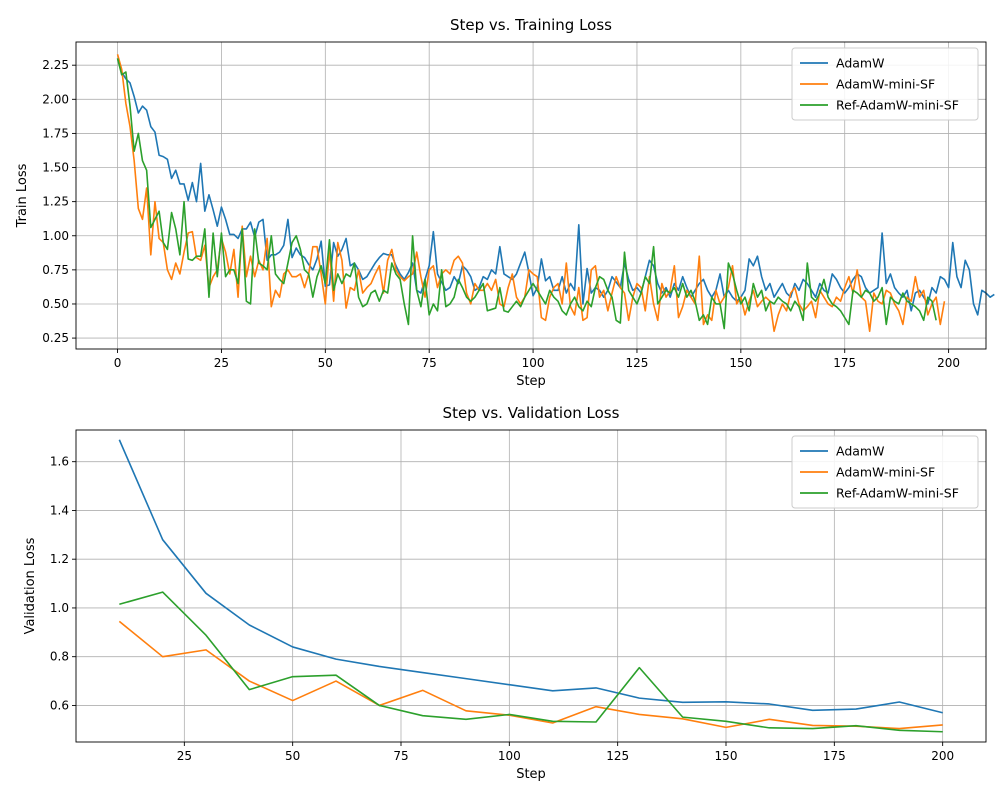 The width and height of the screenshot is (1000, 800). Describe the element at coordinates (59, 510) in the screenshot. I see `y-tick-label: 1.4` at that location.